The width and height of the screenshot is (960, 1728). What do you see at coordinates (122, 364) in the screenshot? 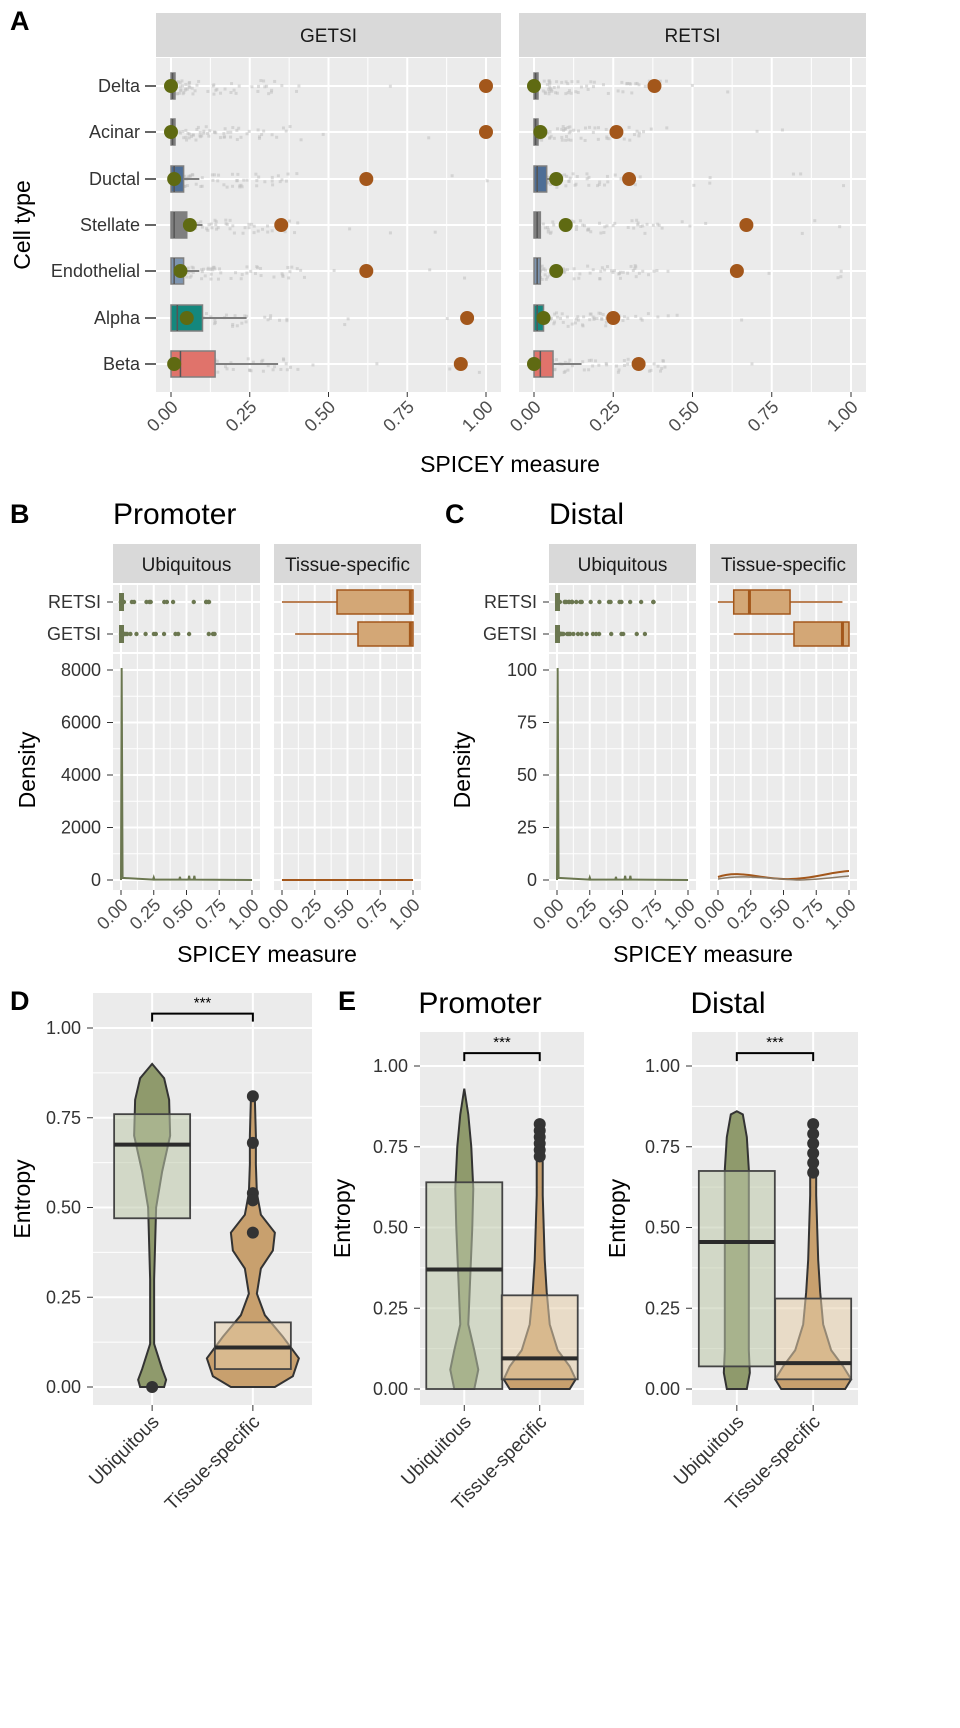
I see `y-tick-label: Beta` at bounding box center [122, 364].